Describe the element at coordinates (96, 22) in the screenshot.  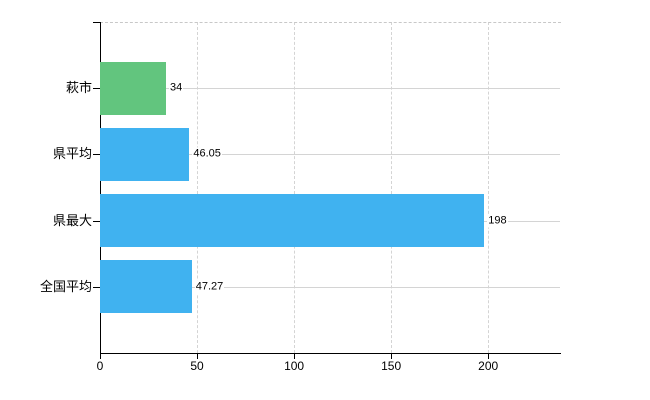
I see `y-axis-end-tick` at that location.